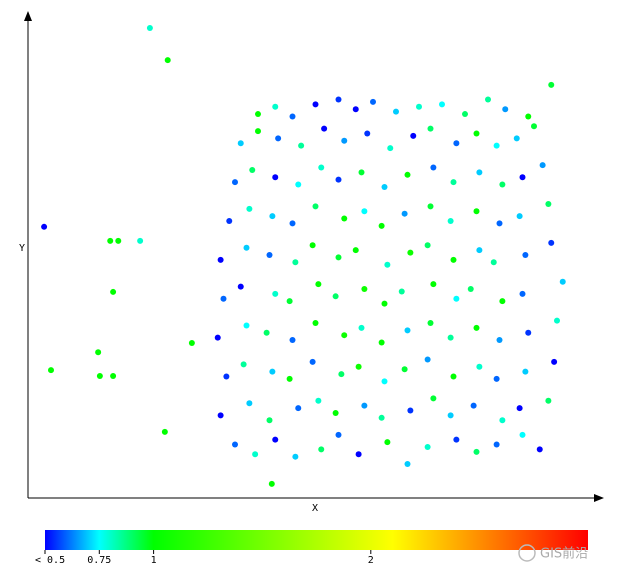 The image size is (620, 580). Describe the element at coordinates (50, 560) in the screenshot. I see `colorbar-tick-label: < 0.5` at that location.